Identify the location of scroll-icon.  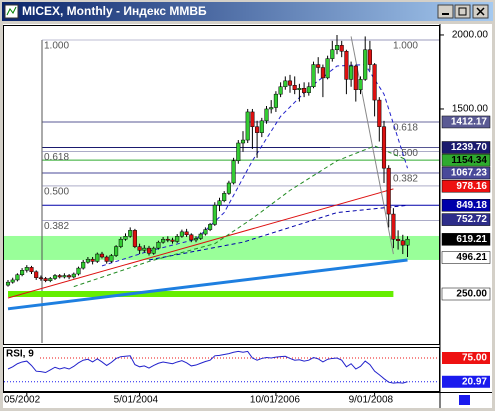
(464, 400).